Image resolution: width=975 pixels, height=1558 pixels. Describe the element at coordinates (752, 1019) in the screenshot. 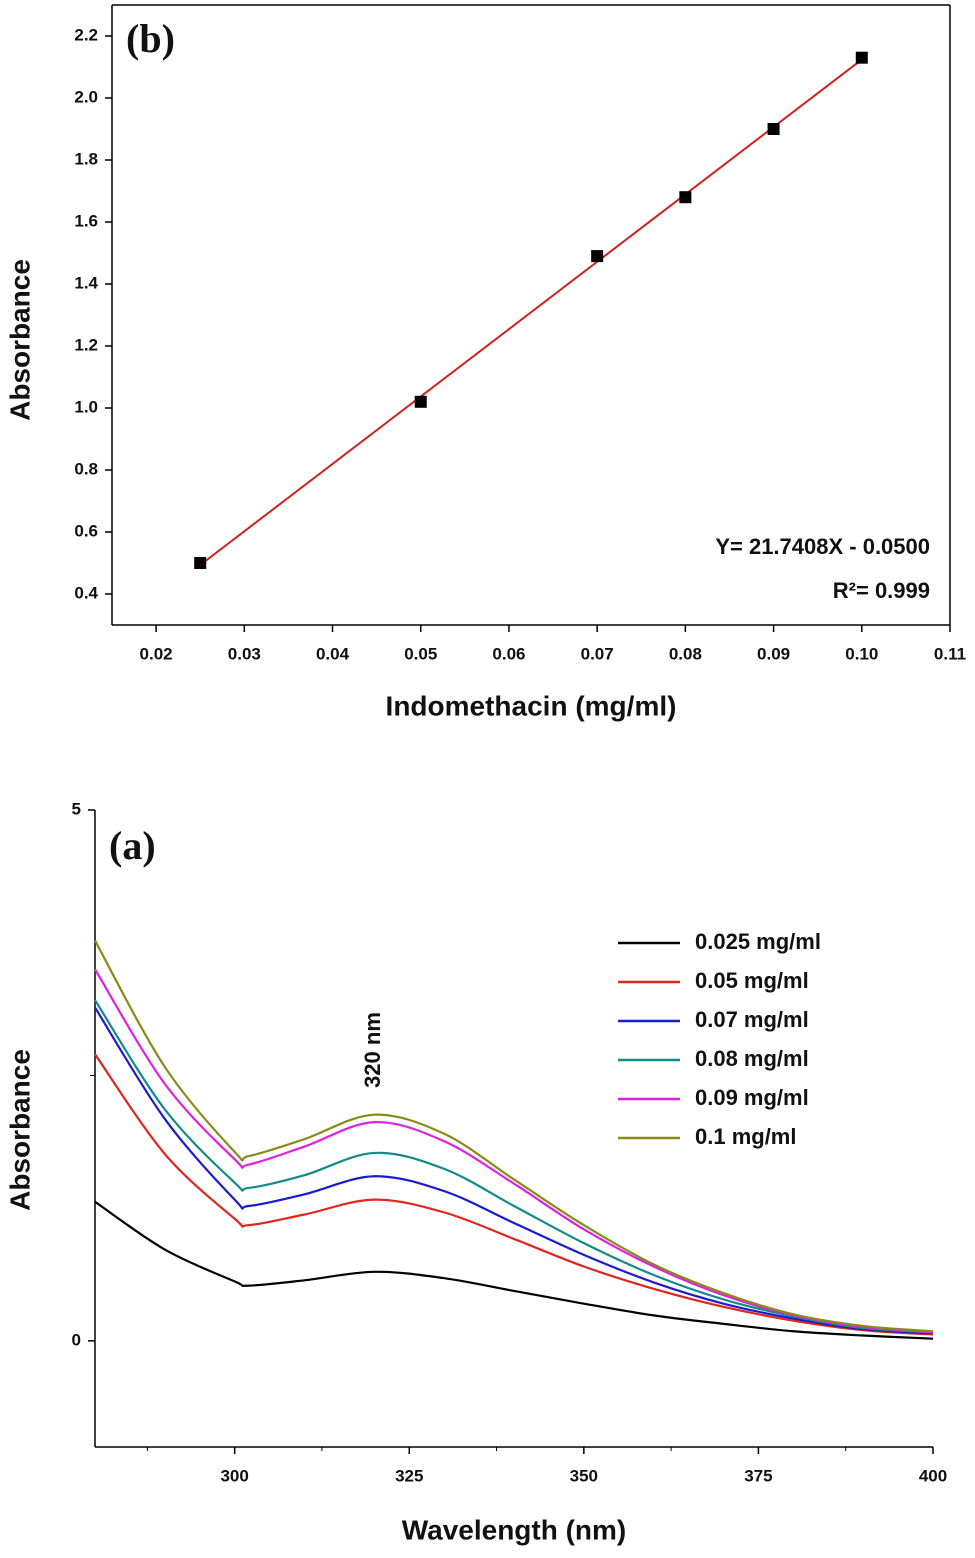

I see `legend-label: 0.07 mg/ml` at that location.